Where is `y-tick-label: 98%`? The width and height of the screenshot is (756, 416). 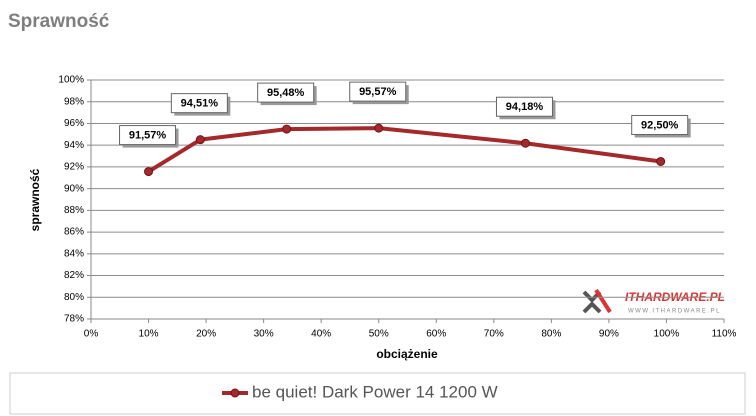 y-tick-label: 98% is located at coordinates (74, 101).